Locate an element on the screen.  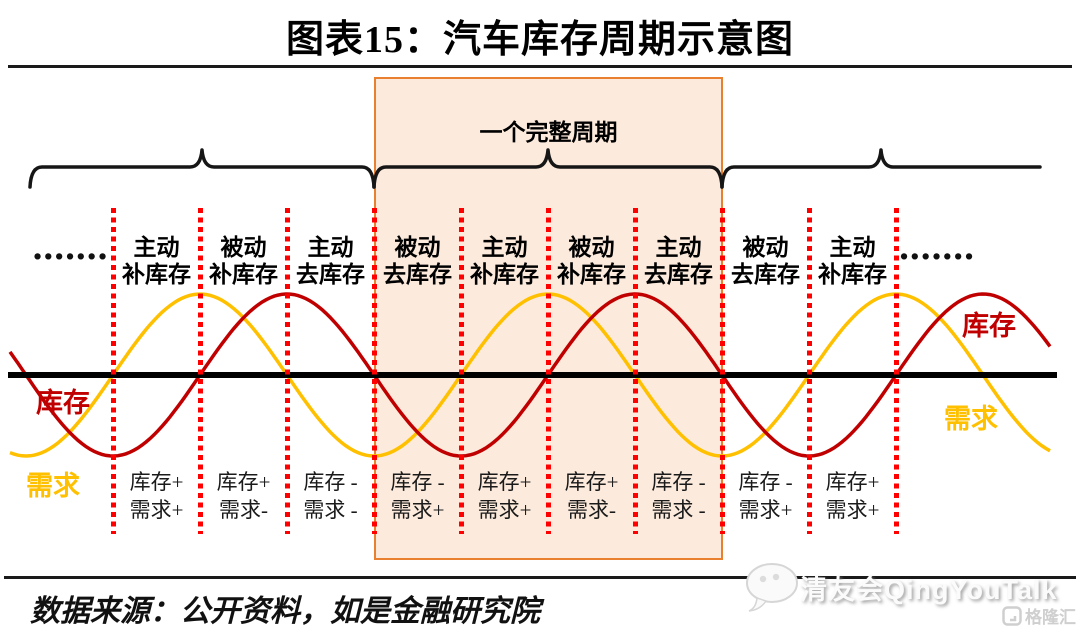
inventory-label-right: 库存 is located at coordinates (989, 326).